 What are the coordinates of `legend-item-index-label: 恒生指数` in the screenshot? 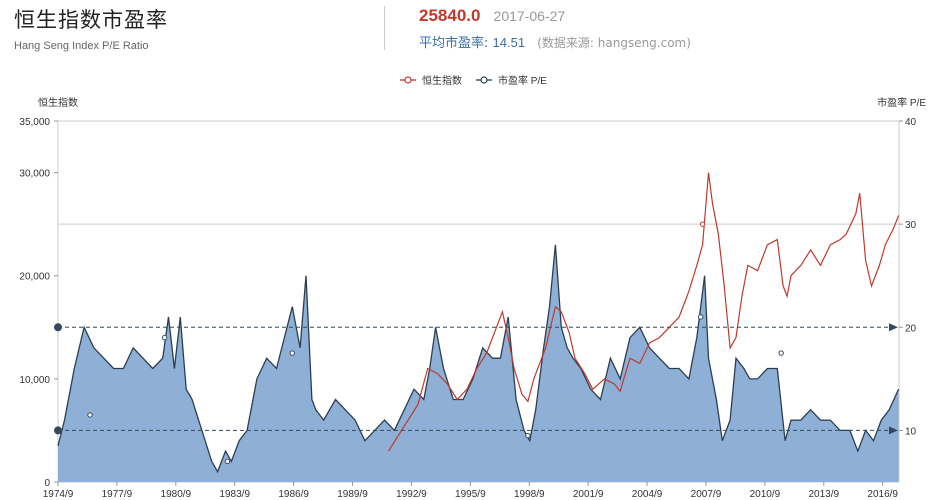 It's located at (442, 80).